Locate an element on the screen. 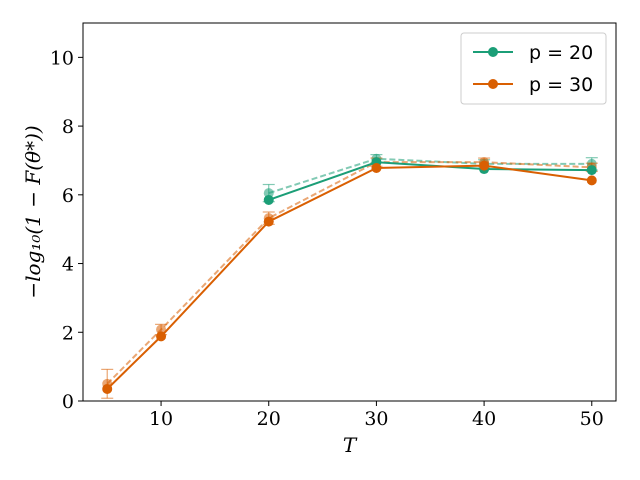 Image resolution: width=640 pixels, height=480 pixels. legend-marker-p20 is located at coordinates (493, 52).